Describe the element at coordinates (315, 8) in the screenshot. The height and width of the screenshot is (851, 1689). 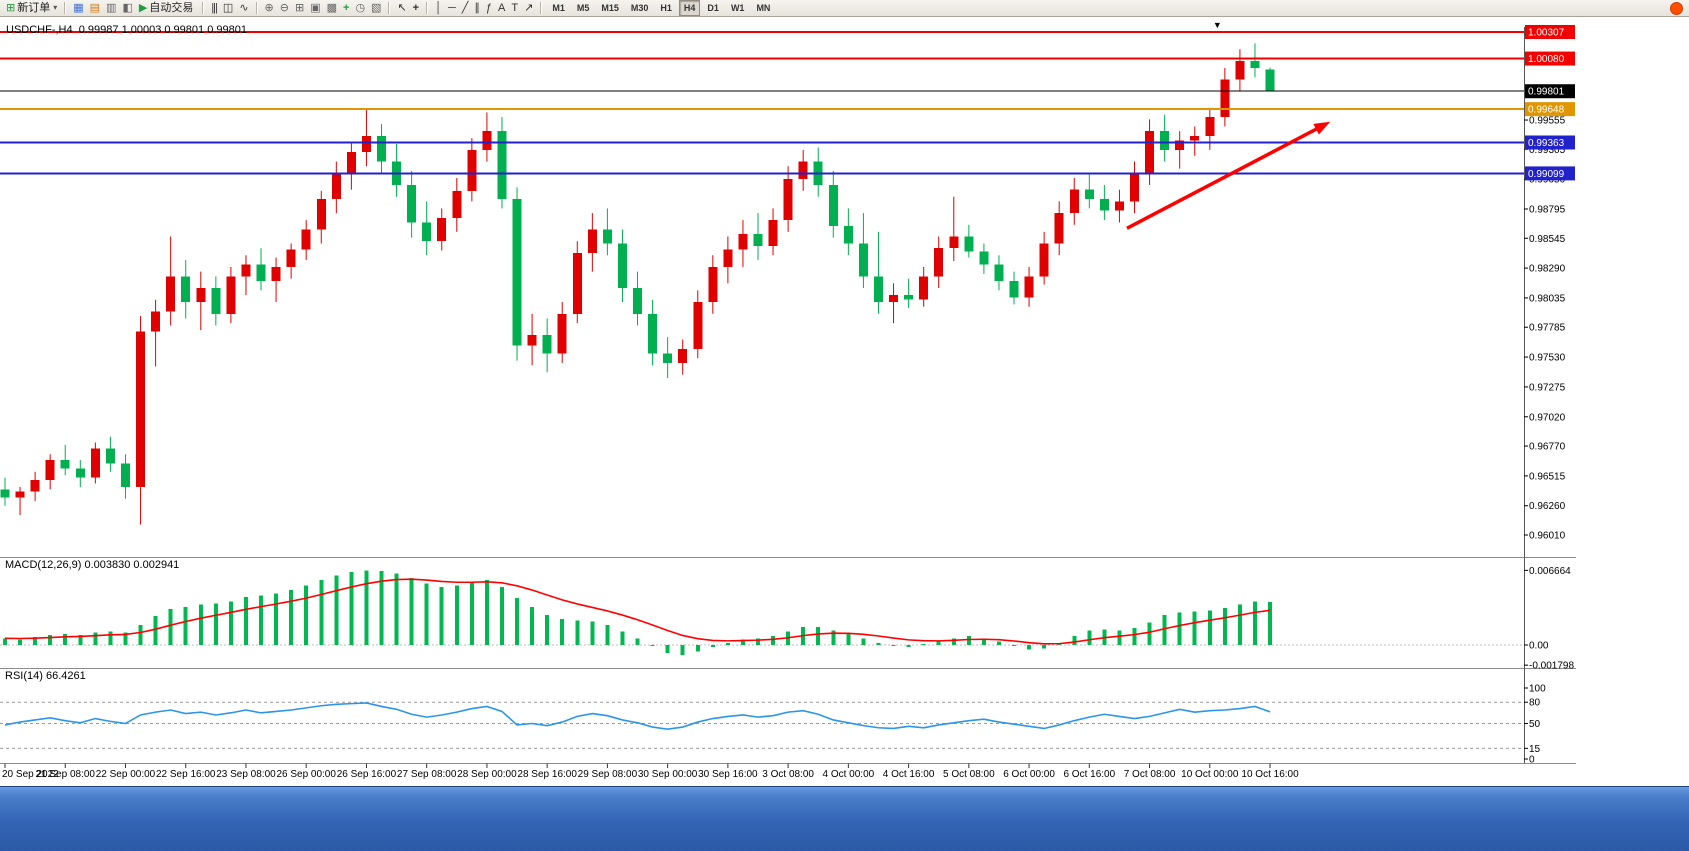
I see `tile-windows-icon: ▣` at that location.